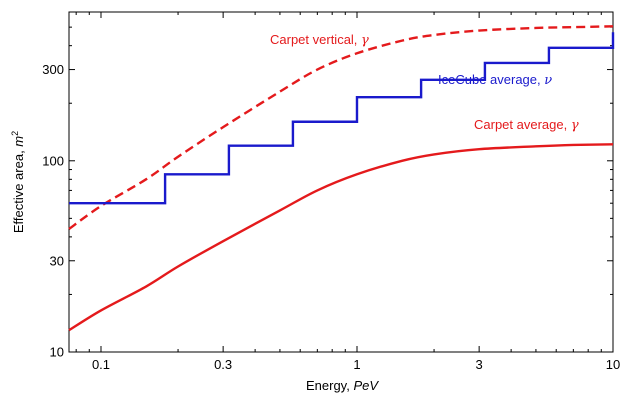  What do you see at coordinates (526, 125) in the screenshot?
I see `annotation-carpet-average: Carpet average, γ` at bounding box center [526, 125].